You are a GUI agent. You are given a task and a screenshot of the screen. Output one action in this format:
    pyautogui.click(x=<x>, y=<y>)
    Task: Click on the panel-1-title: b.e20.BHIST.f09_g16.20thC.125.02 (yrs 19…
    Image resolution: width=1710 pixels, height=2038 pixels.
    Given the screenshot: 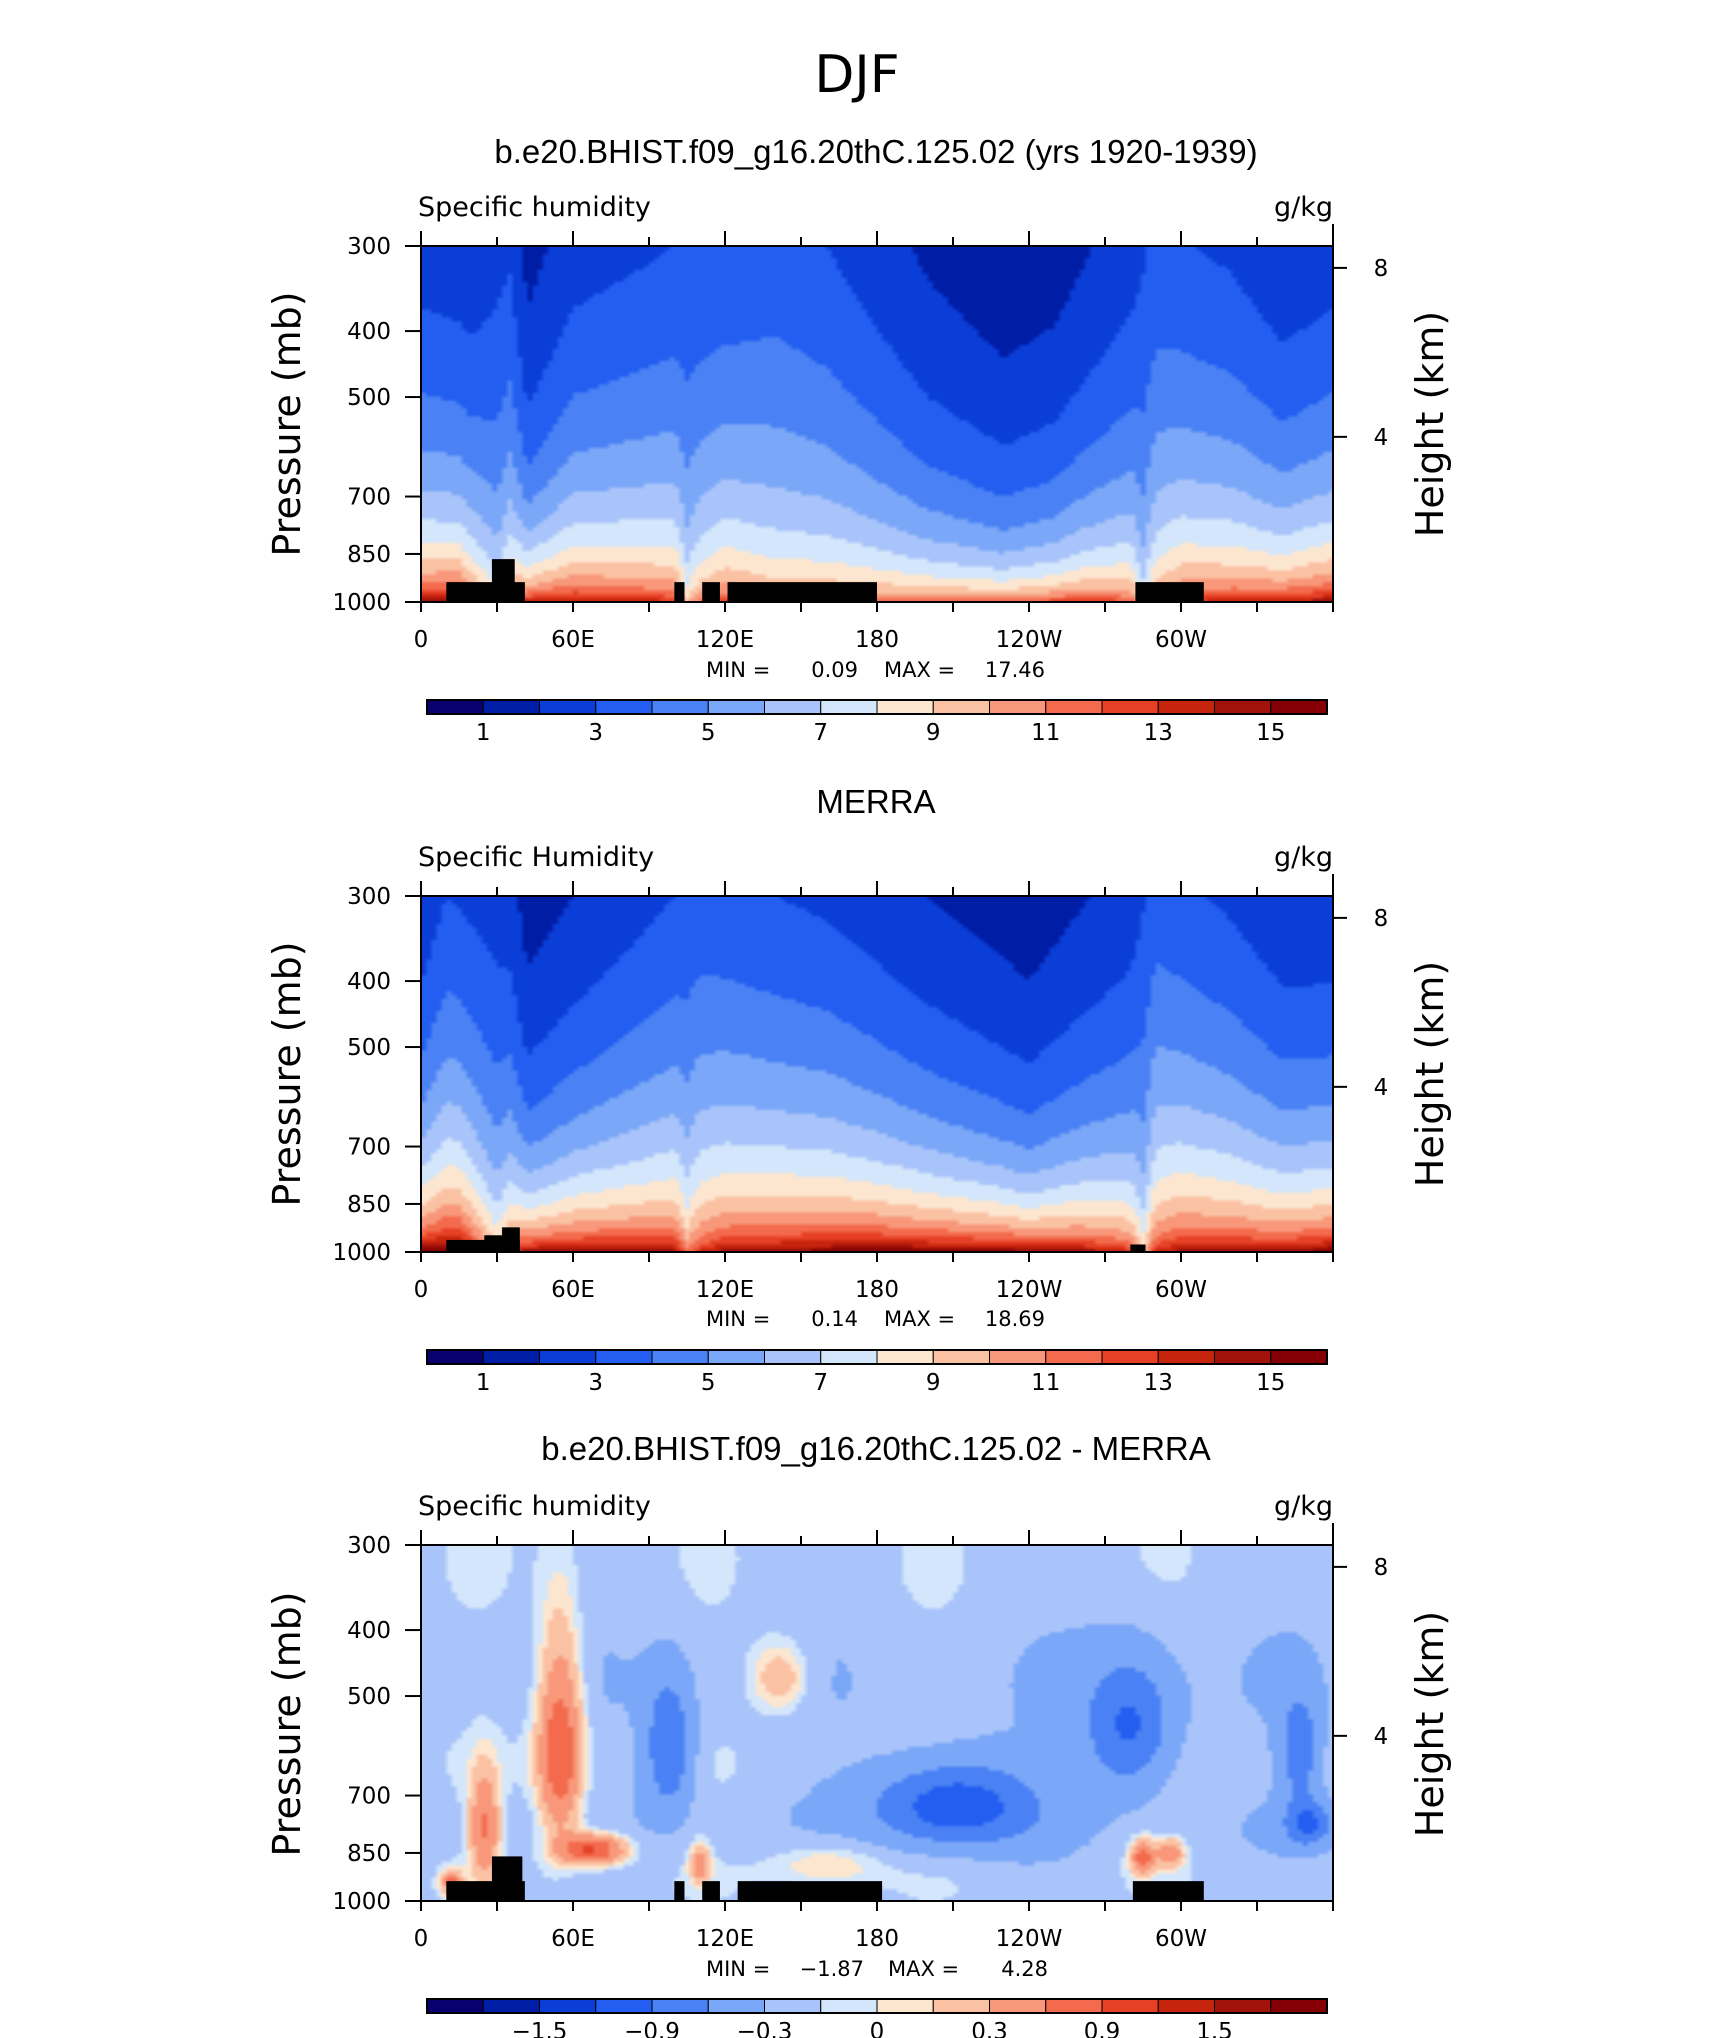 What is the action you would take?
    pyautogui.click(x=875, y=151)
    